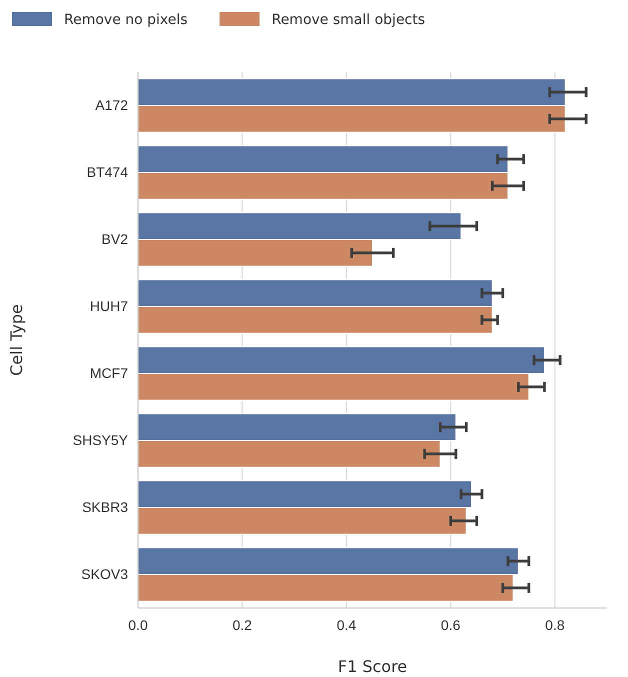  Describe the element at coordinates (109, 372) in the screenshot. I see `y-tick-label: MCF7` at that location.